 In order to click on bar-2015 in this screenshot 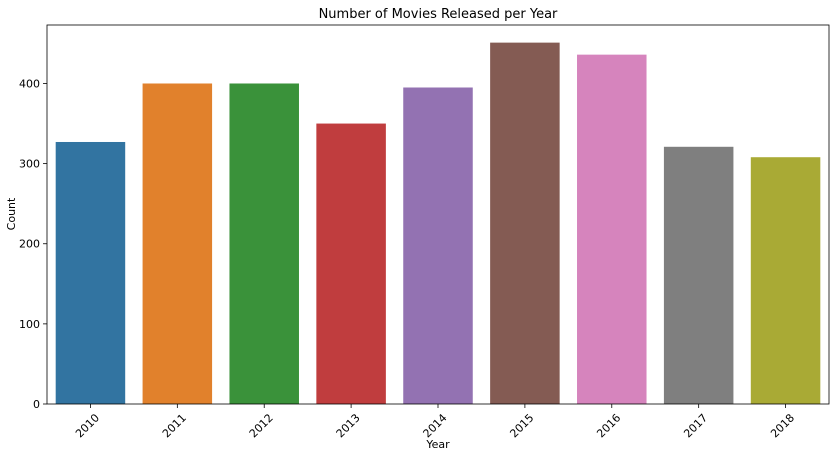, I will do `click(525, 223)`.